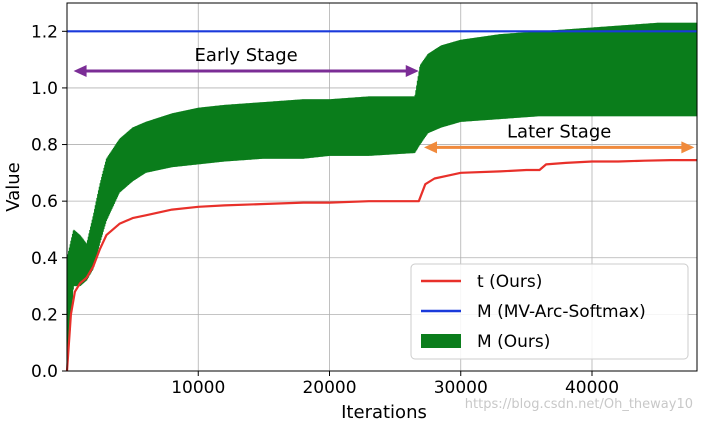  I want to click on later-stage-label: Later Stage, so click(559, 131).